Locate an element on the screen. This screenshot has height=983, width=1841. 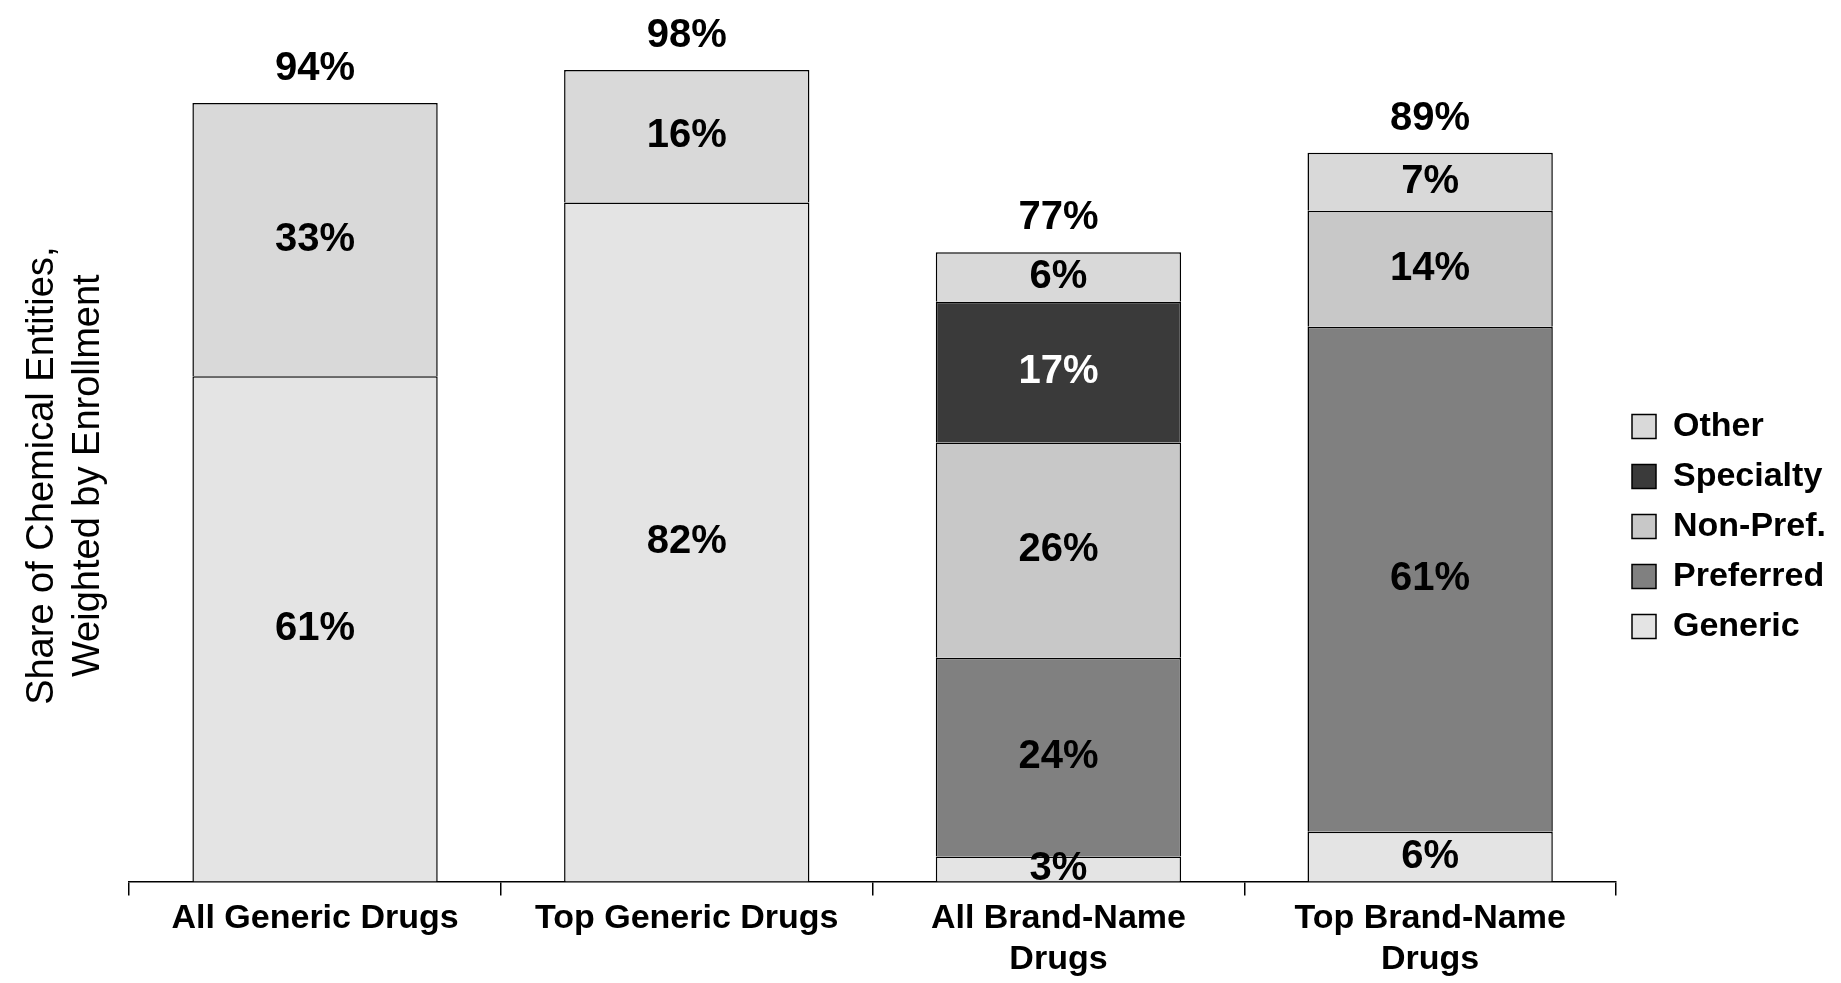
data-label: 26% is located at coordinates (1058, 547).